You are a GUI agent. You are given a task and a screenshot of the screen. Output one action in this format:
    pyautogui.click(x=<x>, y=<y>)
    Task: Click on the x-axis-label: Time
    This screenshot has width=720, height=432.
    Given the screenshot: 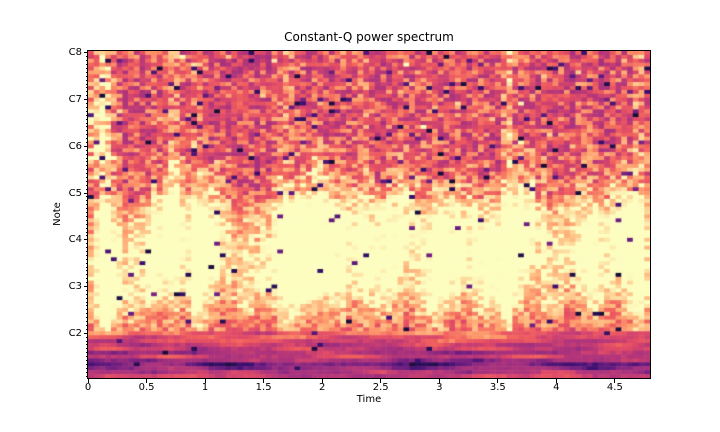 What is the action you would take?
    pyautogui.click(x=369, y=399)
    